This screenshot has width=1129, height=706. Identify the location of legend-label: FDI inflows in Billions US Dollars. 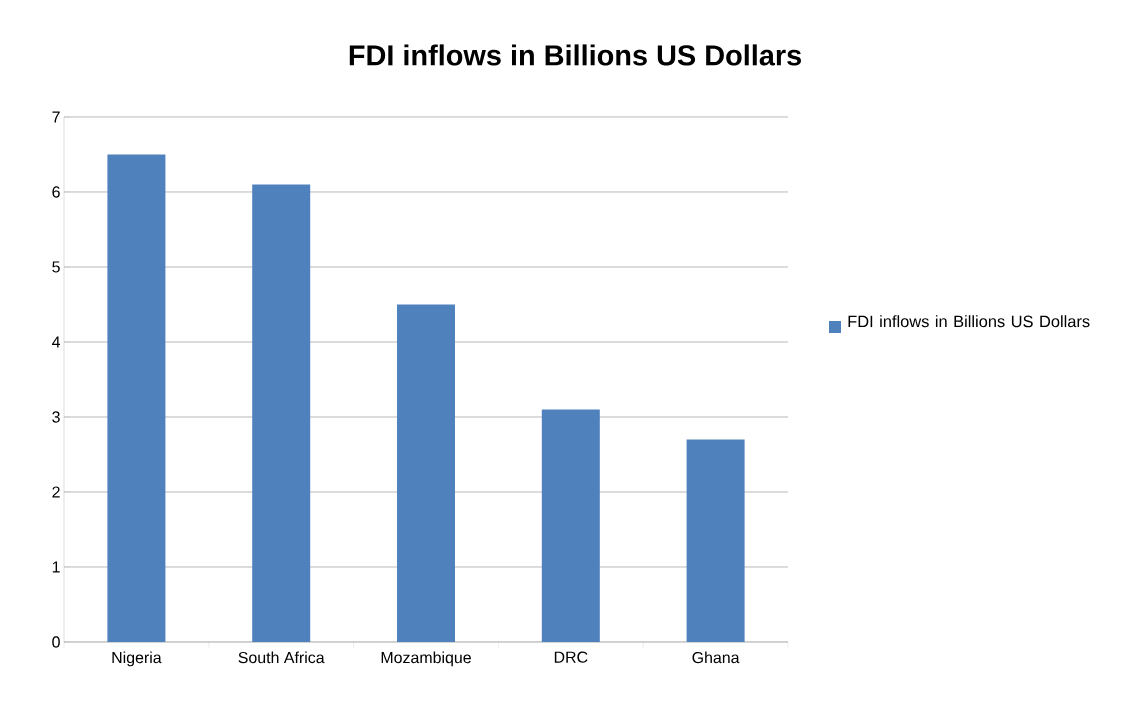
(969, 321).